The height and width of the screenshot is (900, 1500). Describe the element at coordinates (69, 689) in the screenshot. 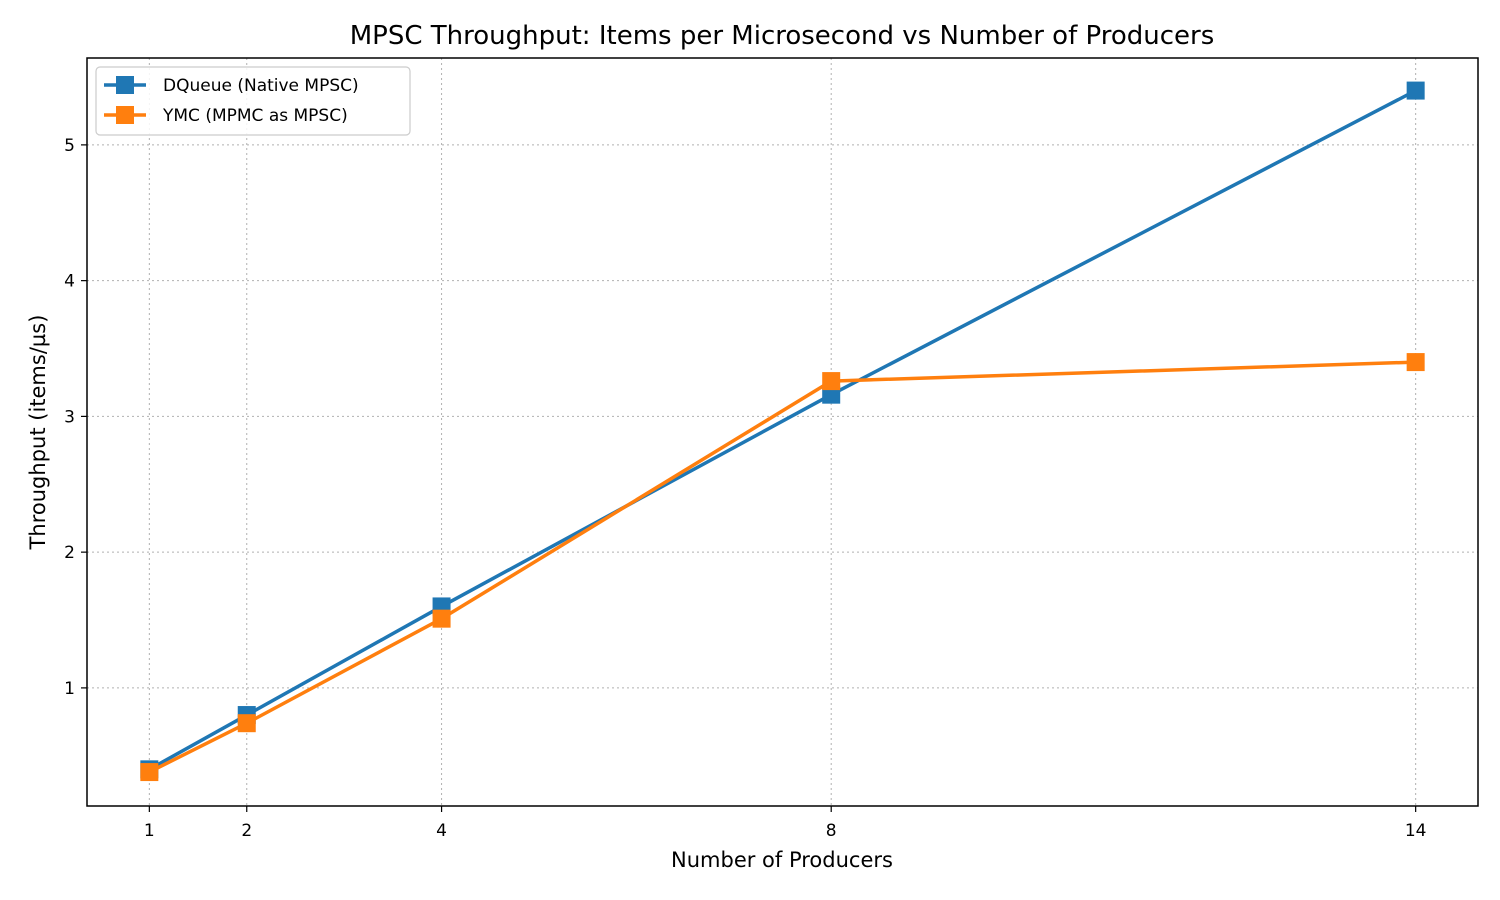

I see `y-tick-label: 1` at that location.